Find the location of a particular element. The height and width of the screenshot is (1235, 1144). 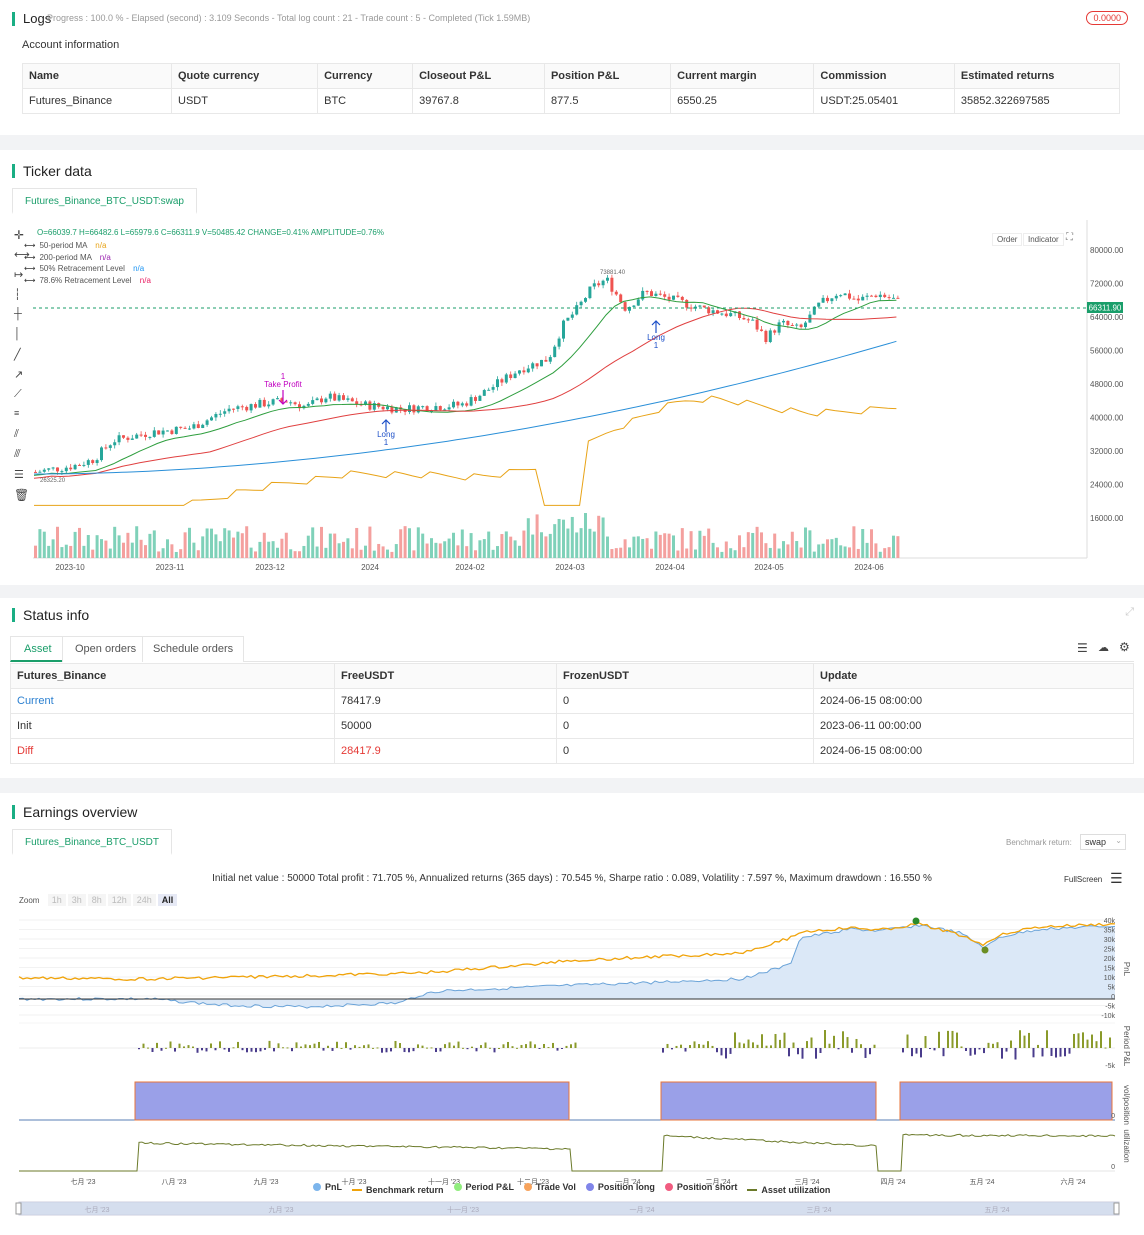

zoom-label: Zoom is located at coordinates (29, 900).